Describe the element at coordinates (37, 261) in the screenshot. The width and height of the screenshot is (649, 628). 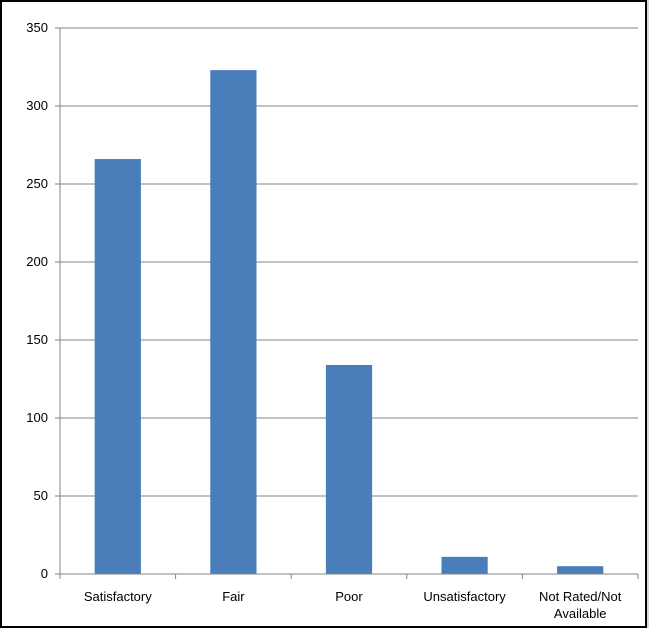
I see `y-tick-label: 200` at that location.